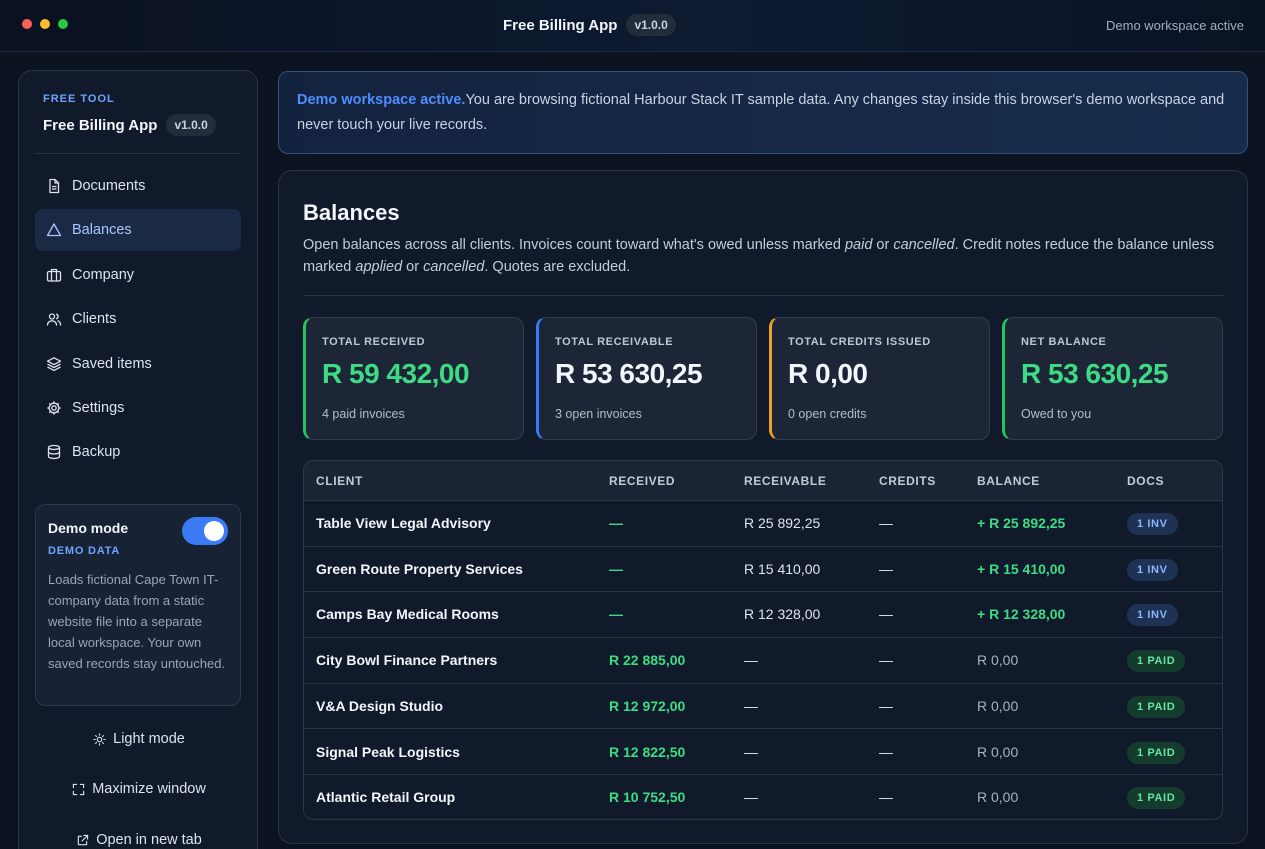 The width and height of the screenshot is (1265, 849). Describe the element at coordinates (614, 342) in the screenshot. I see `stat-label: TOTAL RECEIVABLE` at that location.